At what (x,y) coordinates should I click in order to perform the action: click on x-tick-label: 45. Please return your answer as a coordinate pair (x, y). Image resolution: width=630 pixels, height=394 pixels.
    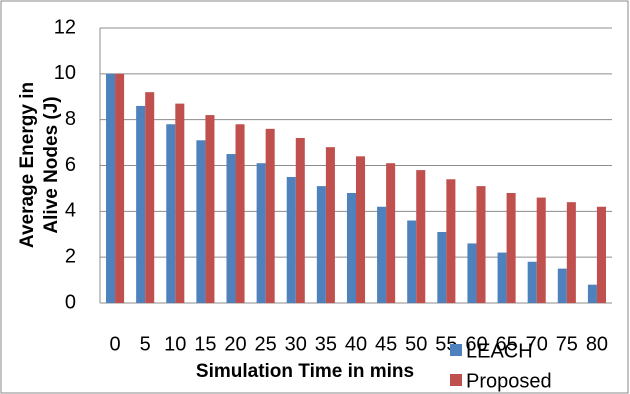
    Looking at the image, I should click on (386, 344).